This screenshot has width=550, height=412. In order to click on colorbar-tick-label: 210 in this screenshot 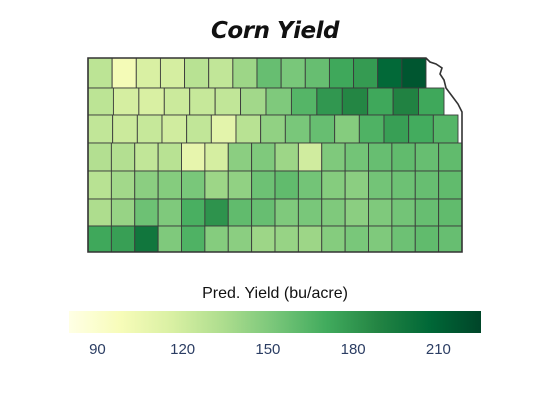, I will do `click(438, 349)`.